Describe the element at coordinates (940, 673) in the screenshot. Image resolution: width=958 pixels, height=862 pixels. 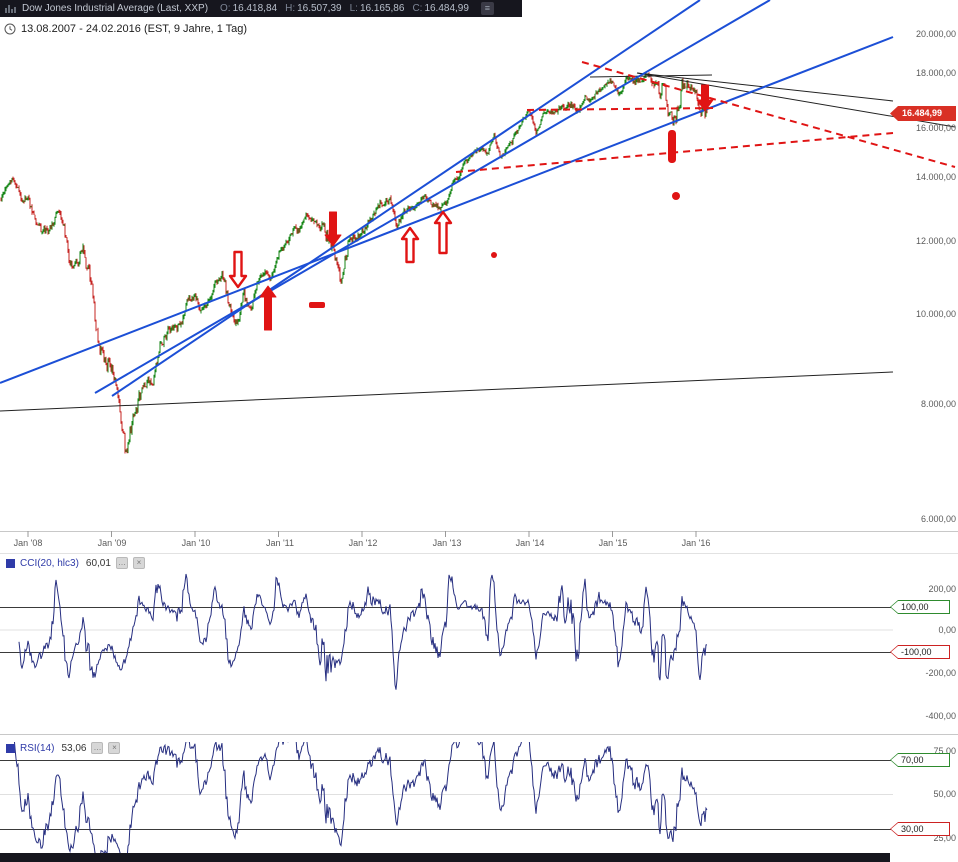
I see `cci-tick: -200,00` at that location.